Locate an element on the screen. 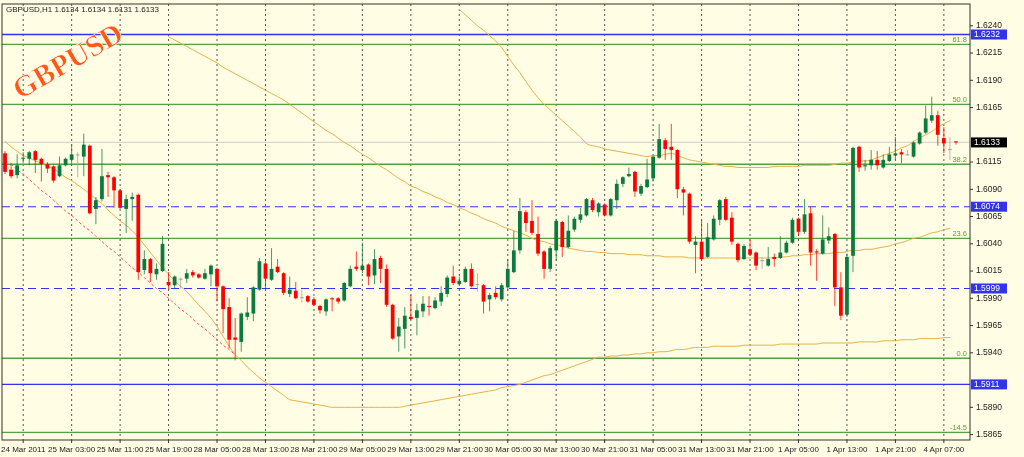 This screenshot has width=1024, height=457. ref-line-label: 1.6232 is located at coordinates (987, 34).